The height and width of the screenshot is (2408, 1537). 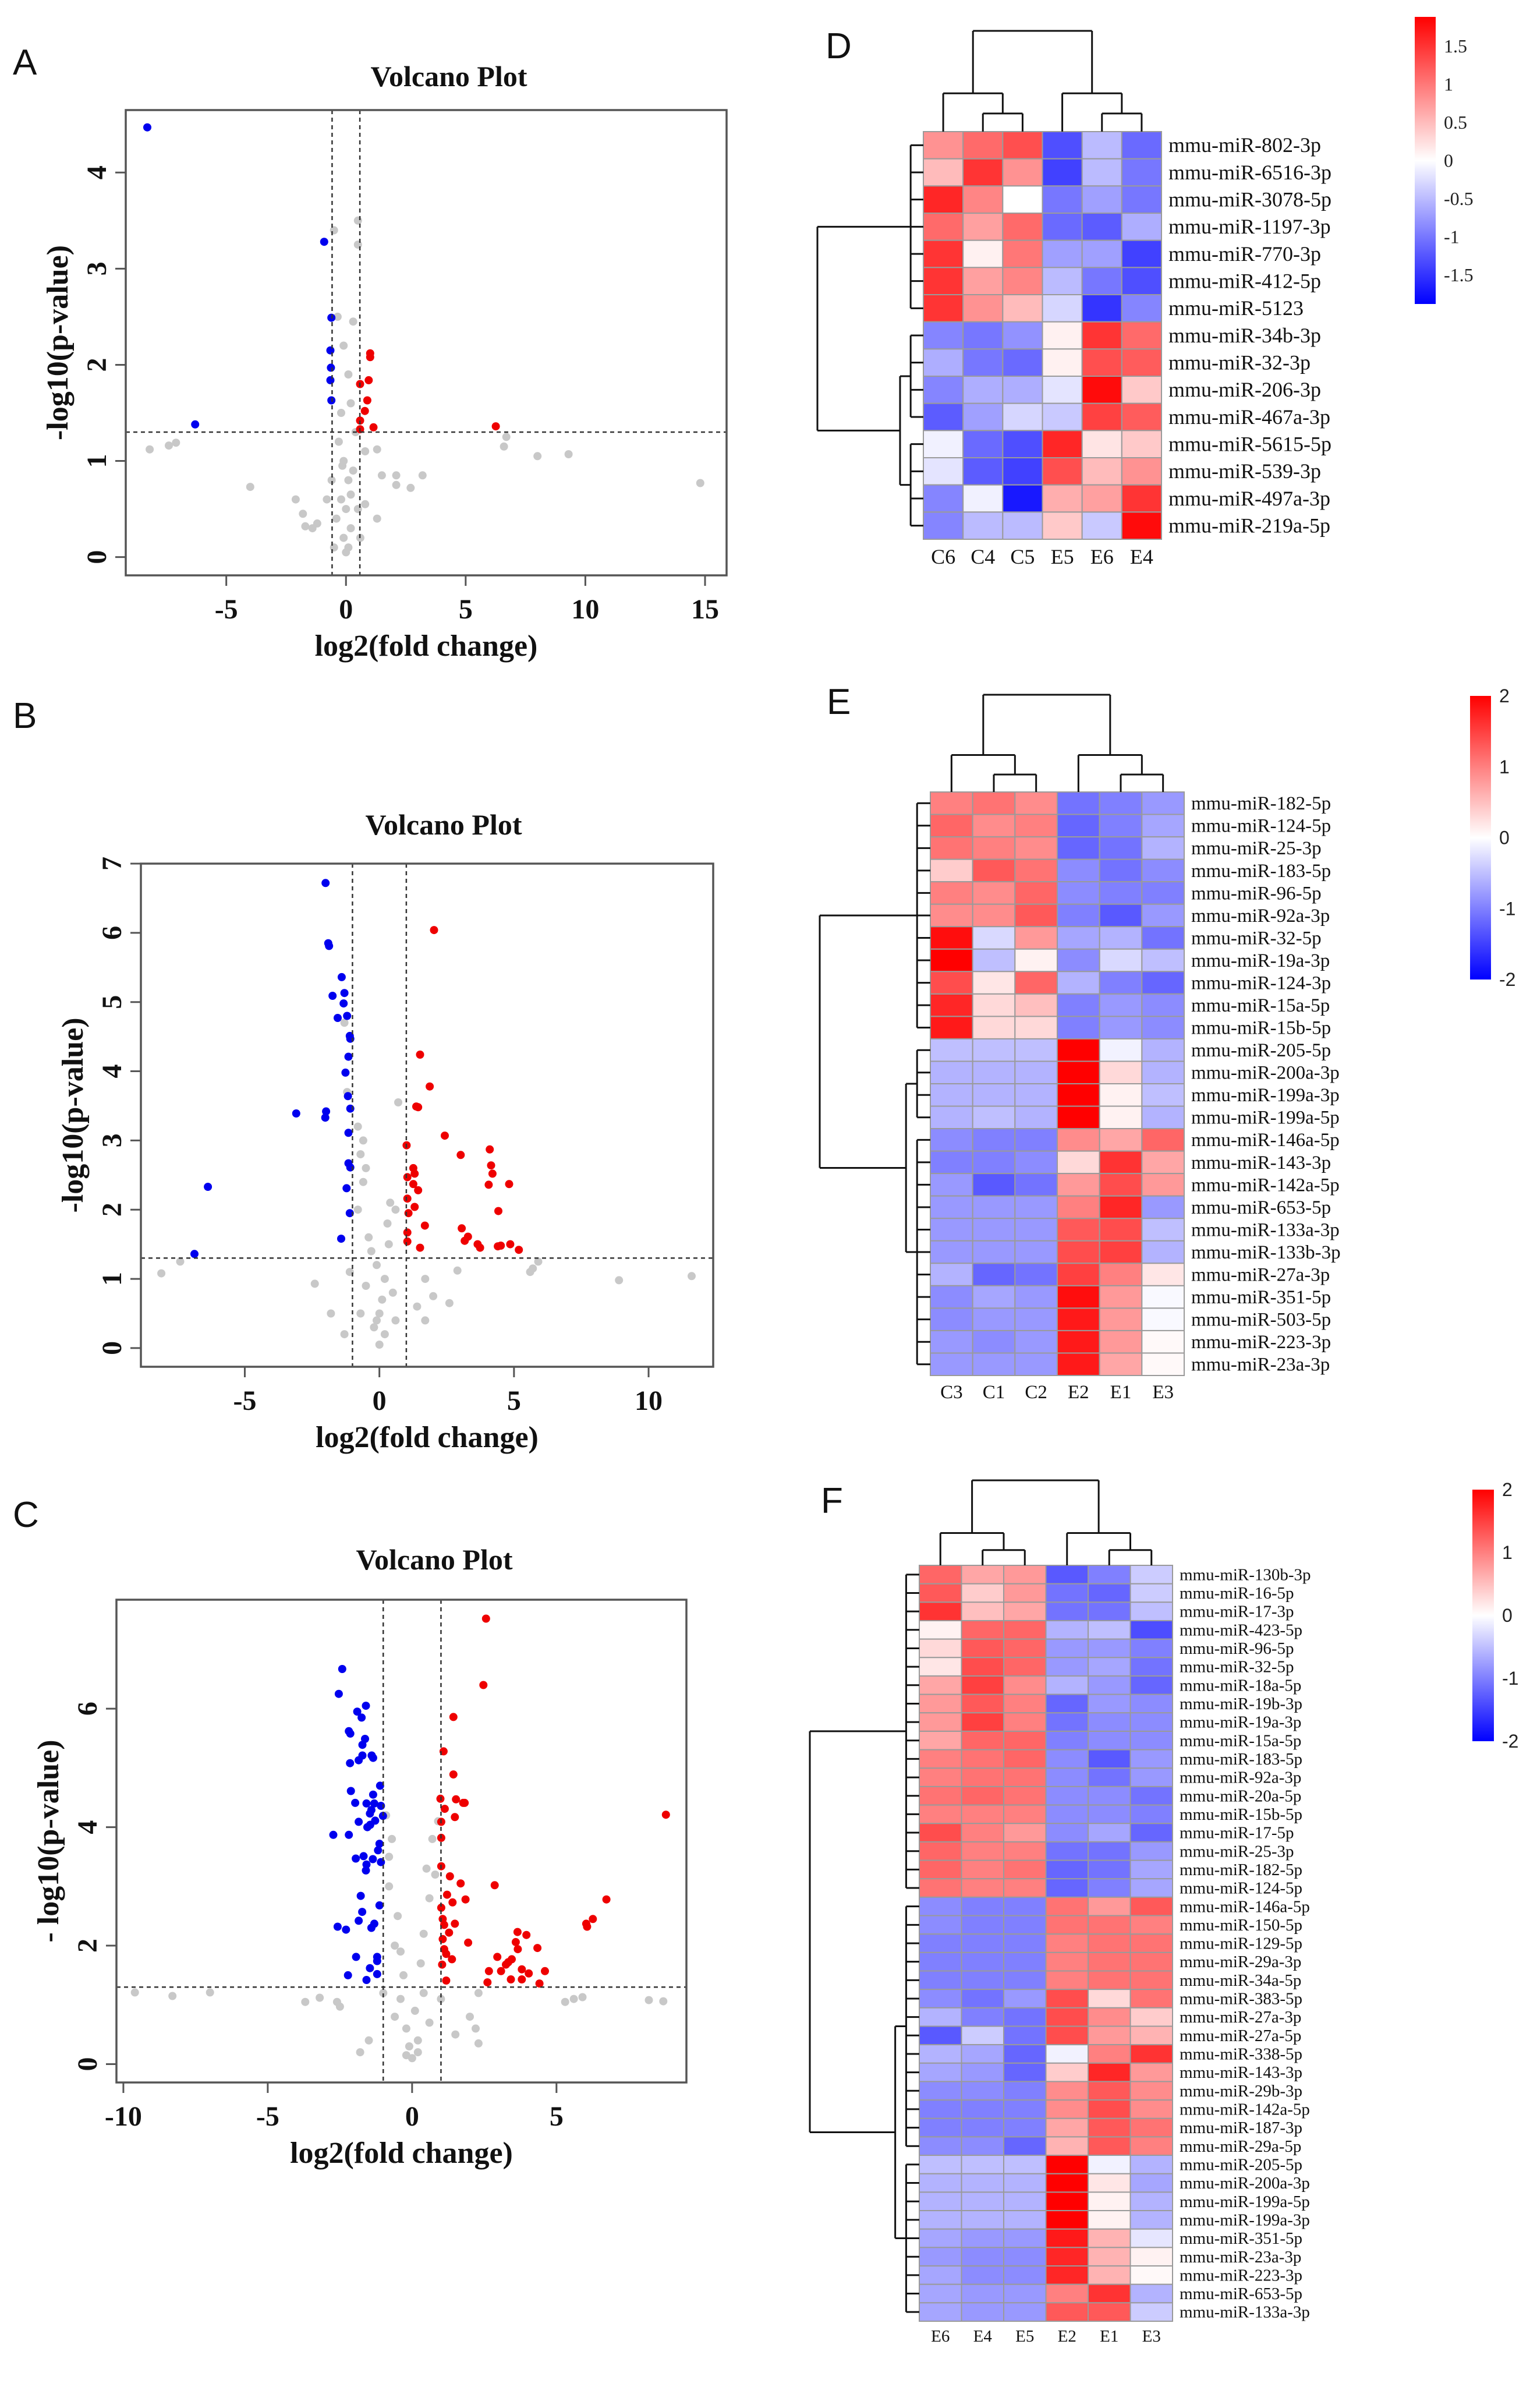 I want to click on heatmap-cells, so click(x=1057, y=1083).